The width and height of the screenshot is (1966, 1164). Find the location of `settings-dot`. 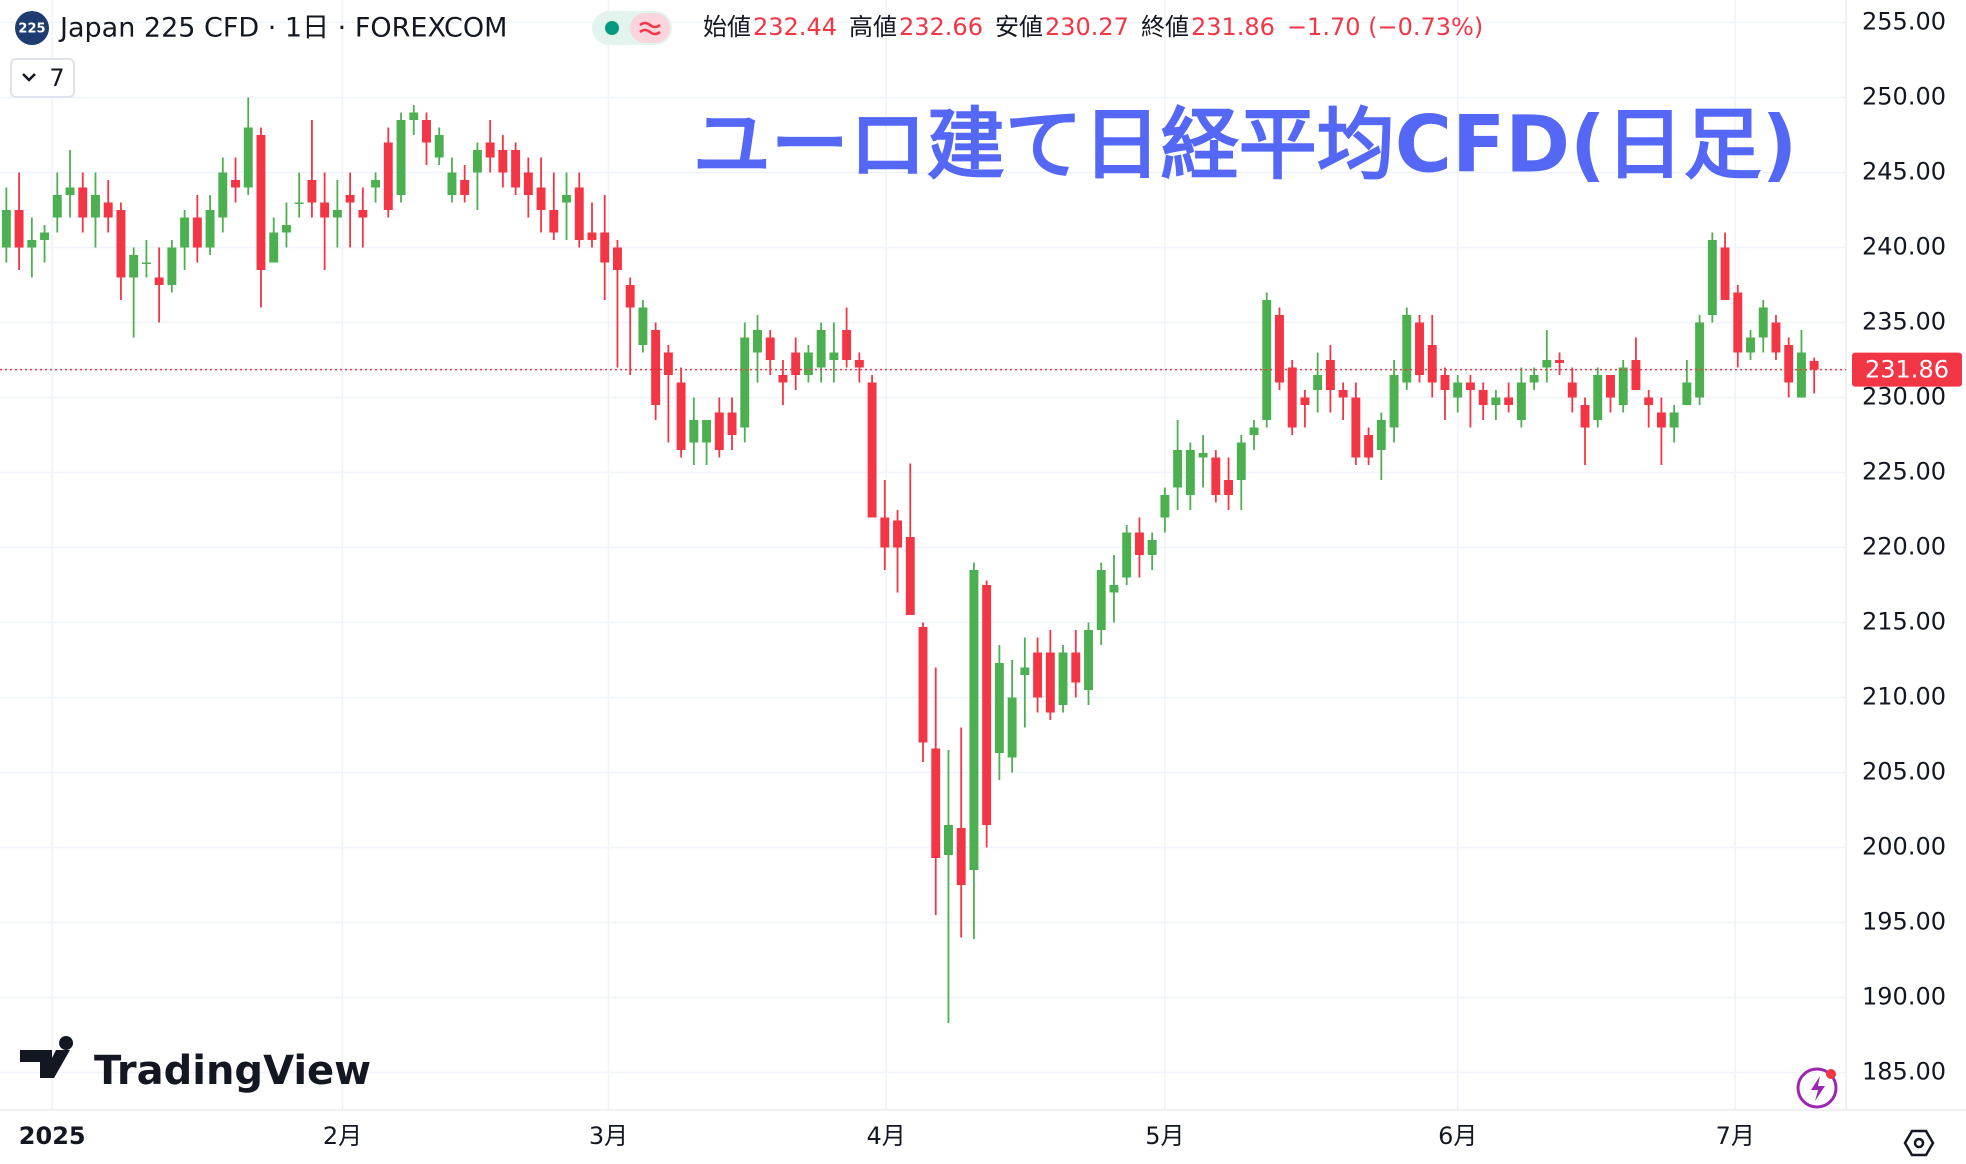

settings-dot is located at coordinates (1919, 1143).